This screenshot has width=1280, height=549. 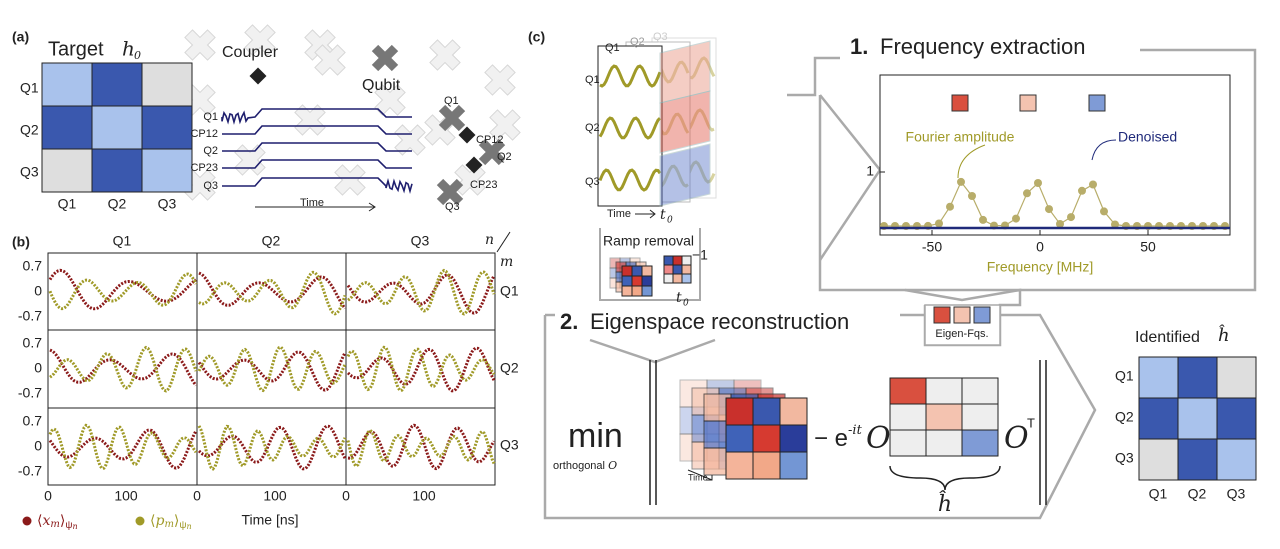 What do you see at coordinates (670, 221) in the screenshot?
I see `t0-sub: 0` at bounding box center [670, 221].